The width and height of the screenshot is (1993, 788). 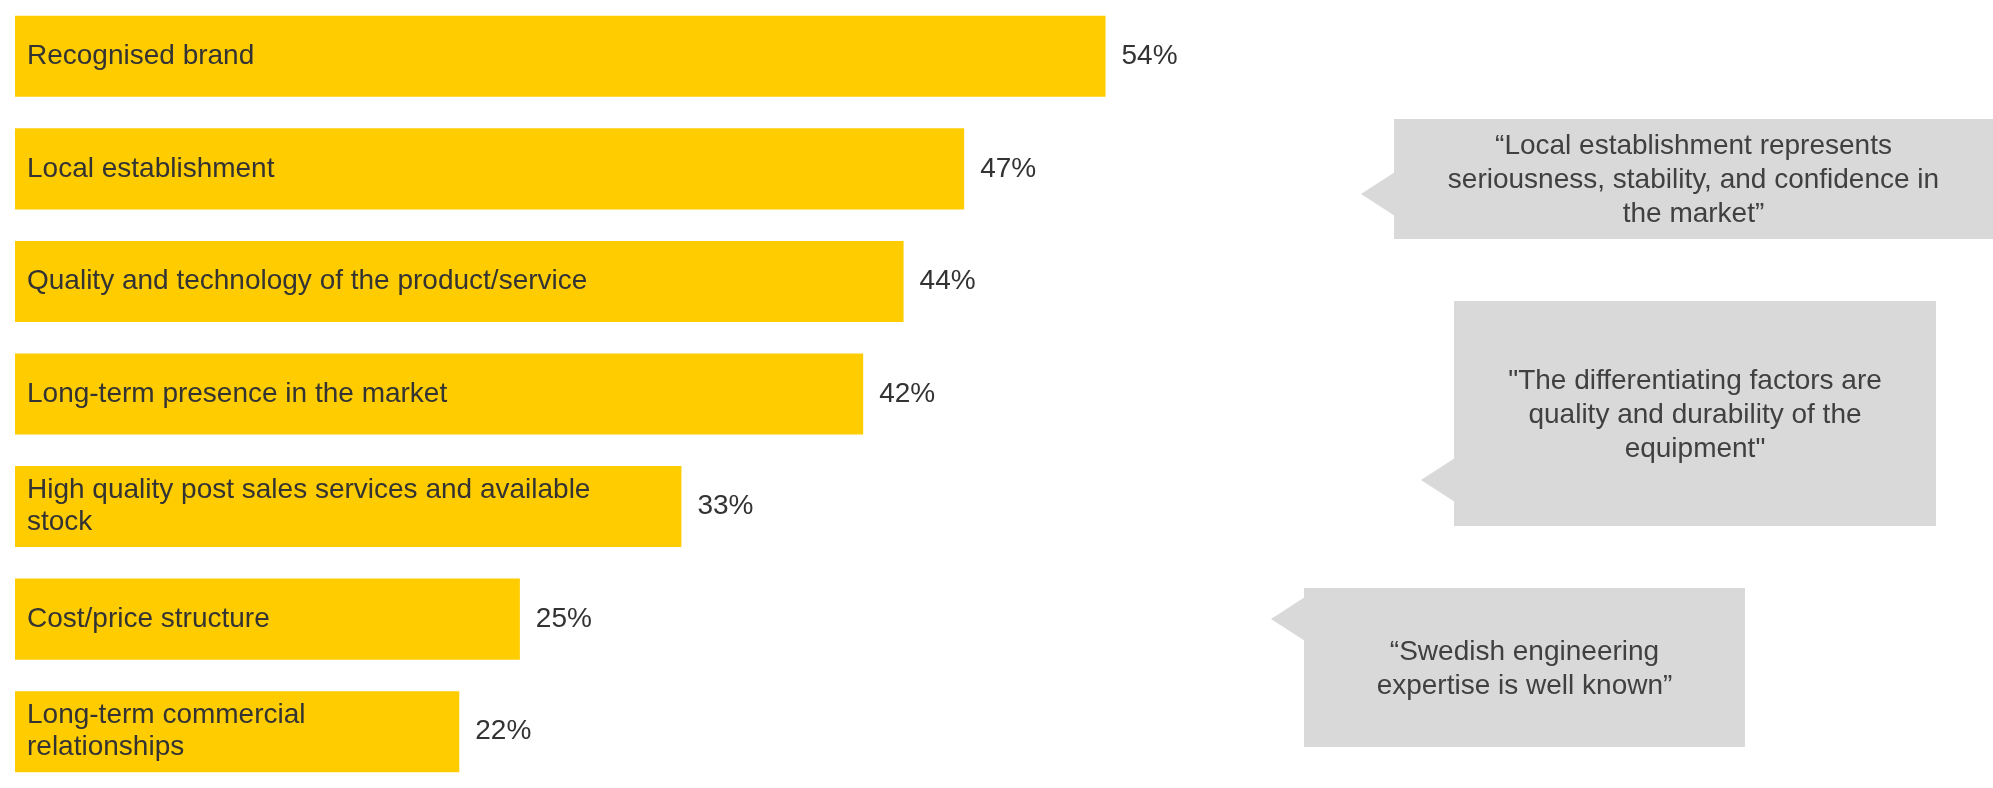 I want to click on text: “Swedish engineering expertise is well known”, so click(x=1524, y=667).